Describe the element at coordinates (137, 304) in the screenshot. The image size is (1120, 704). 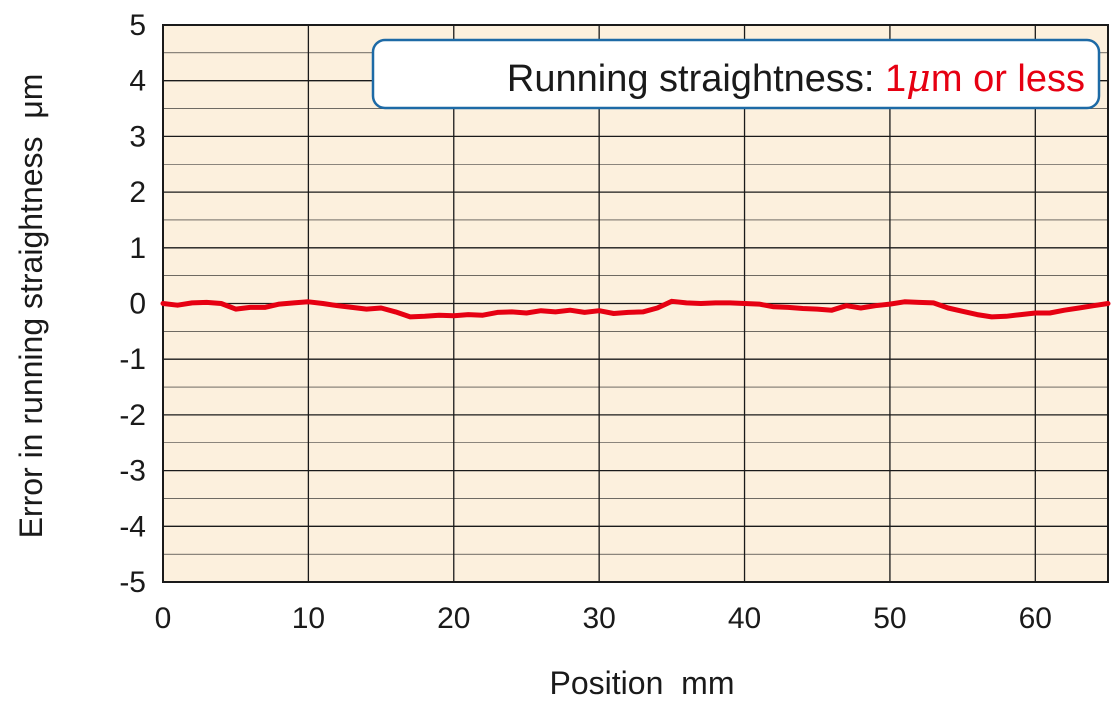
I see `y-tick-label: 0` at that location.